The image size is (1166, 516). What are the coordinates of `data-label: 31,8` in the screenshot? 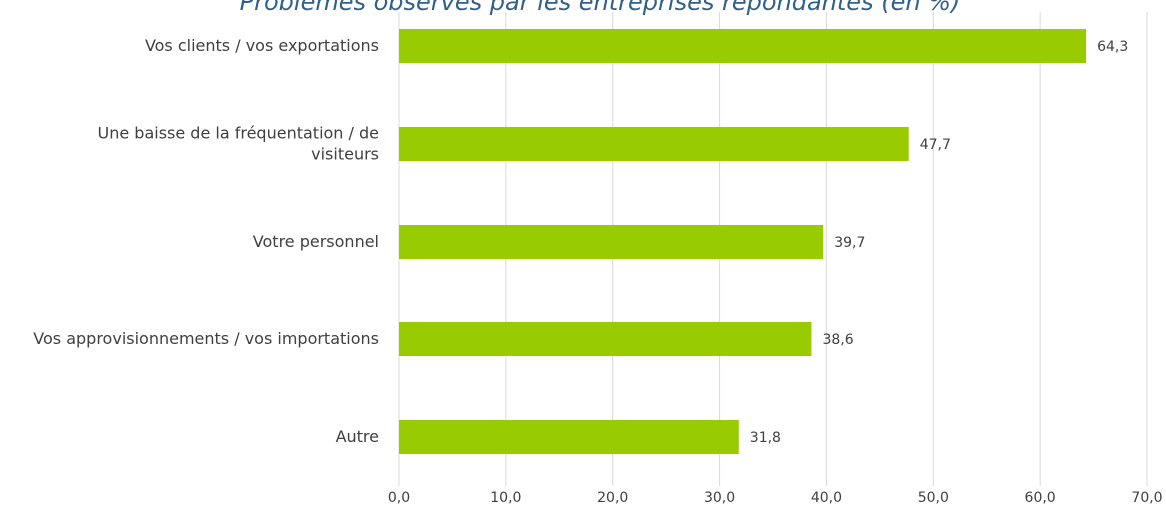 It's located at (765, 438).